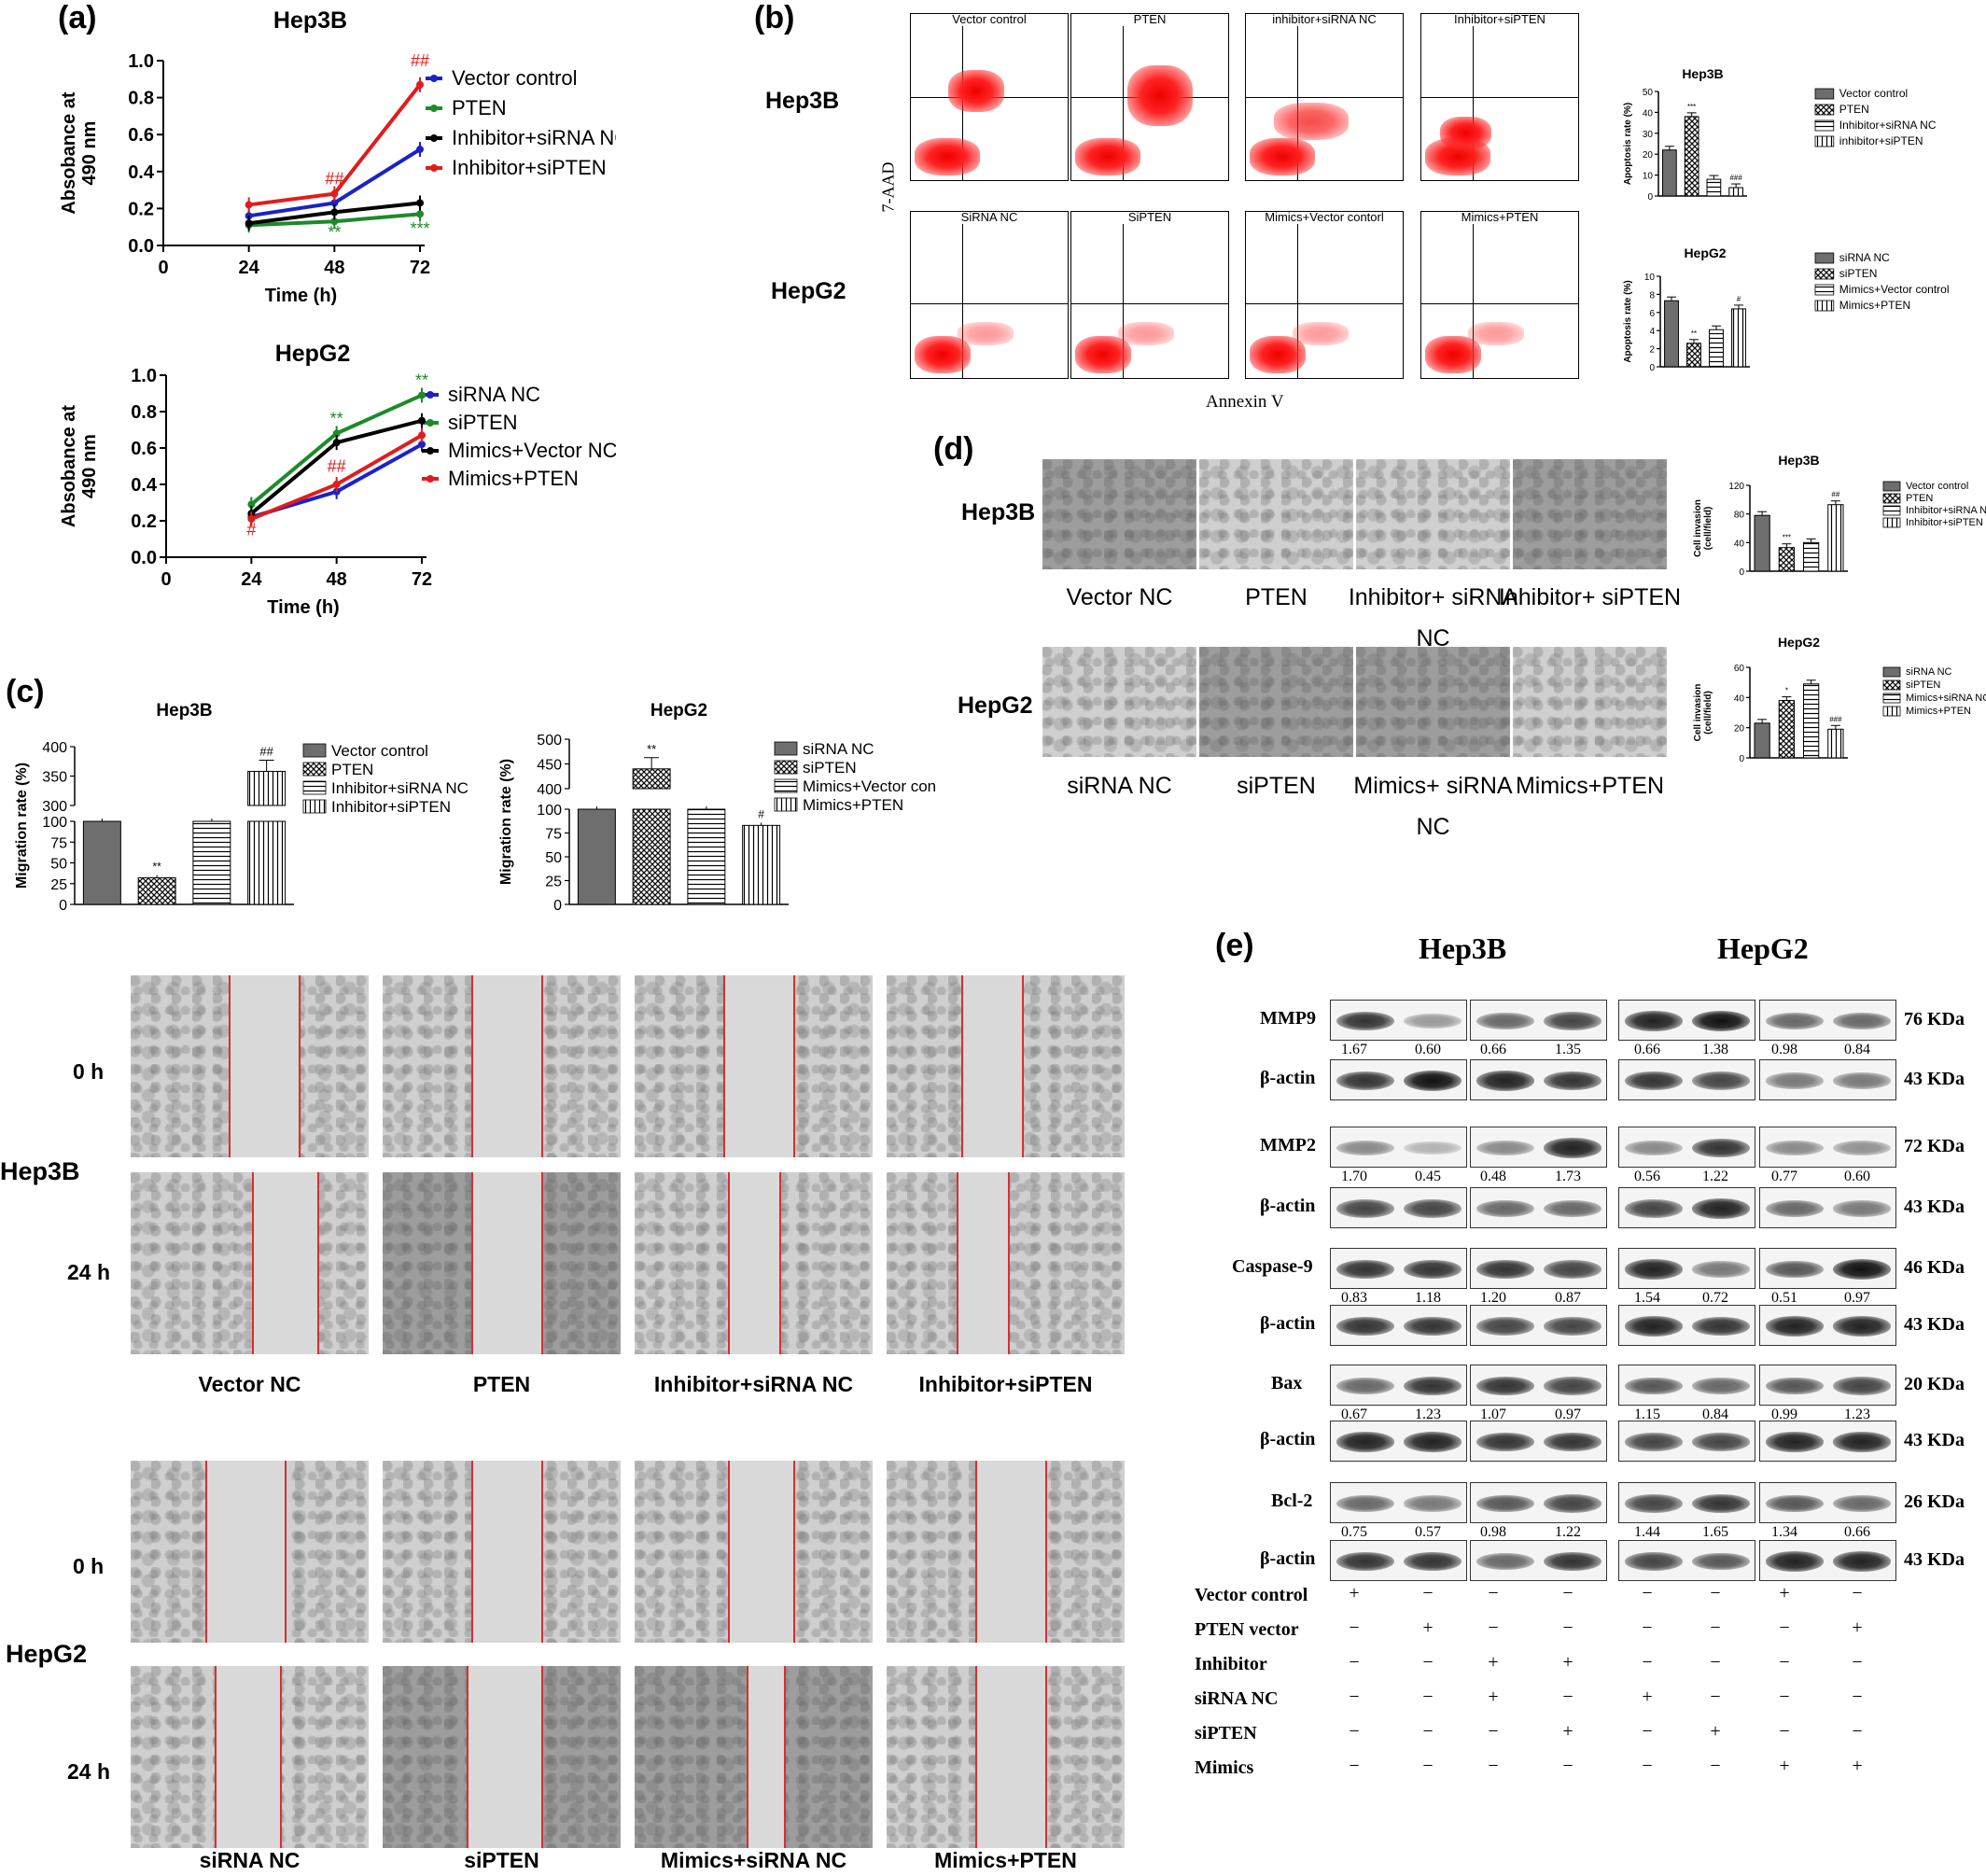 Image resolution: width=1986 pixels, height=1876 pixels. What do you see at coordinates (1465, 133) in the screenshot?
I see `cell-cluster` at bounding box center [1465, 133].